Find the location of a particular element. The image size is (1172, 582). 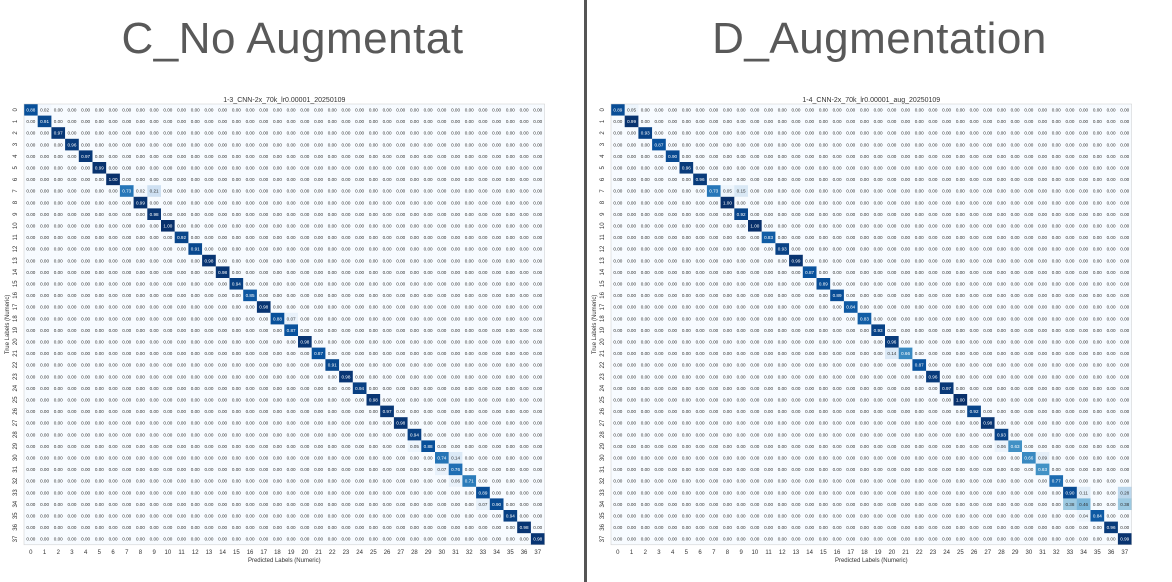

chart-title: 1-3_CNN-2x_70k_lr0.00001_20250109 is located at coordinates (284, 100).